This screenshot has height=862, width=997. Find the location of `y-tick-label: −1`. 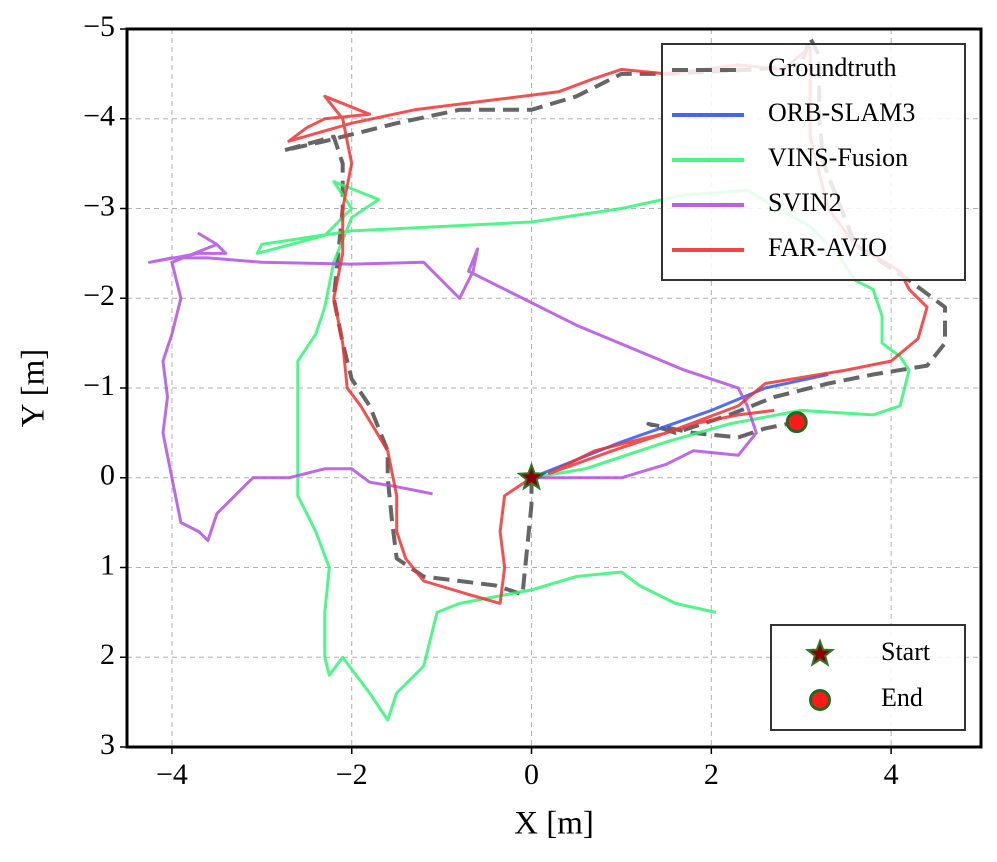

y-tick-label: −1 is located at coordinates (99, 385).